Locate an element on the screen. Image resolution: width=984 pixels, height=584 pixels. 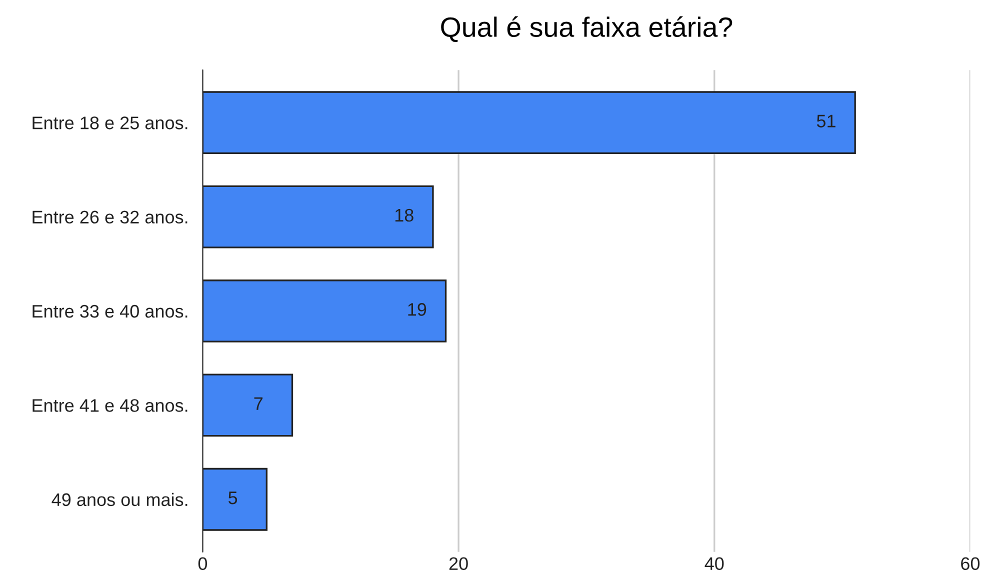
y-tick-label: Entre 26 e 32 anos. is located at coordinates (110, 217).